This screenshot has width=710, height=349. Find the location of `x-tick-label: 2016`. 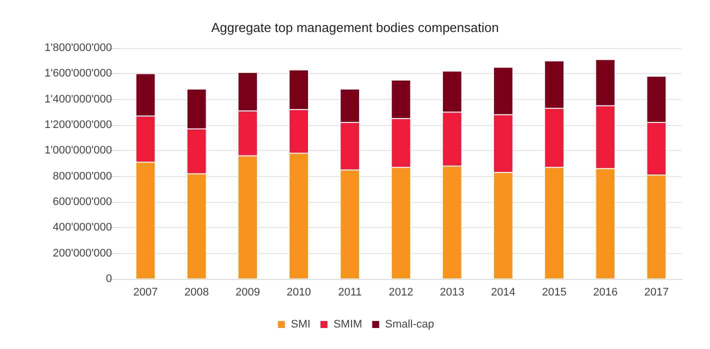

x-tick-label: 2016 is located at coordinates (605, 292).